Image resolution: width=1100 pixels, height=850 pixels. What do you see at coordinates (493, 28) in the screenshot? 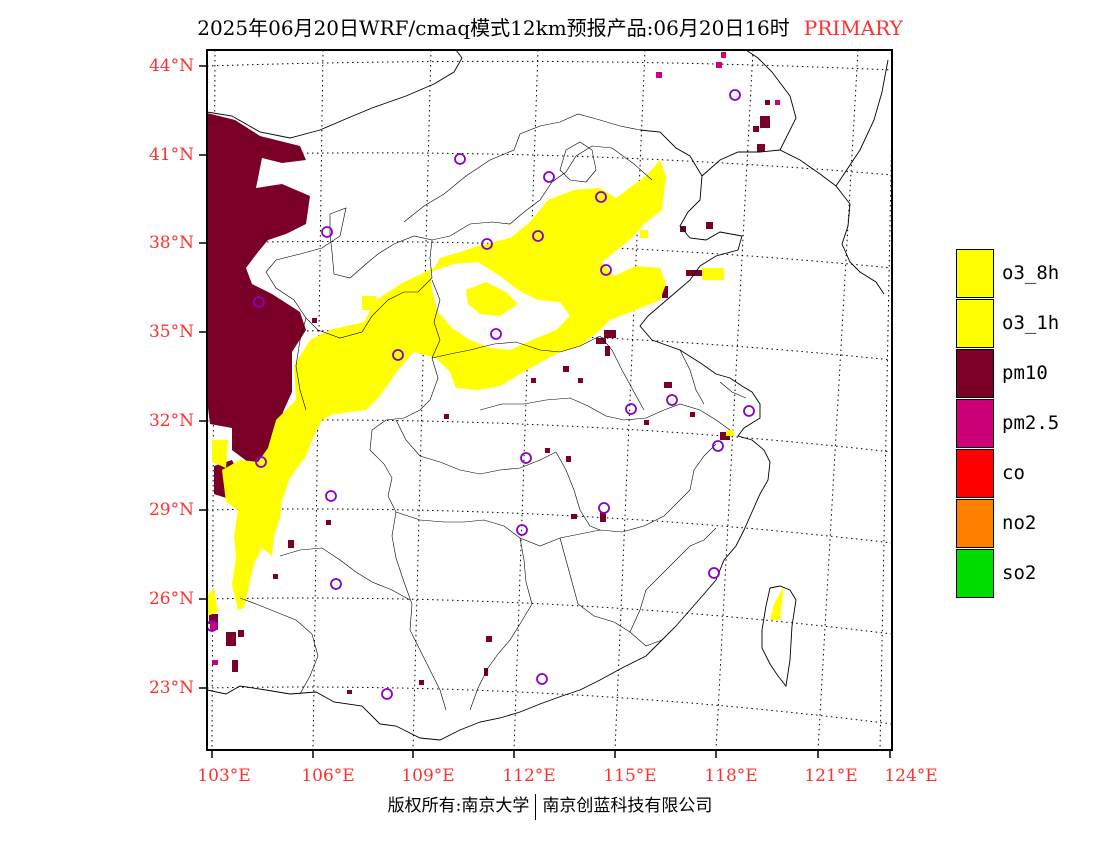
I see `title-main: 2025年06月20日WRF/cmaq模式12km预报产品:06月20日16时` at bounding box center [493, 28].